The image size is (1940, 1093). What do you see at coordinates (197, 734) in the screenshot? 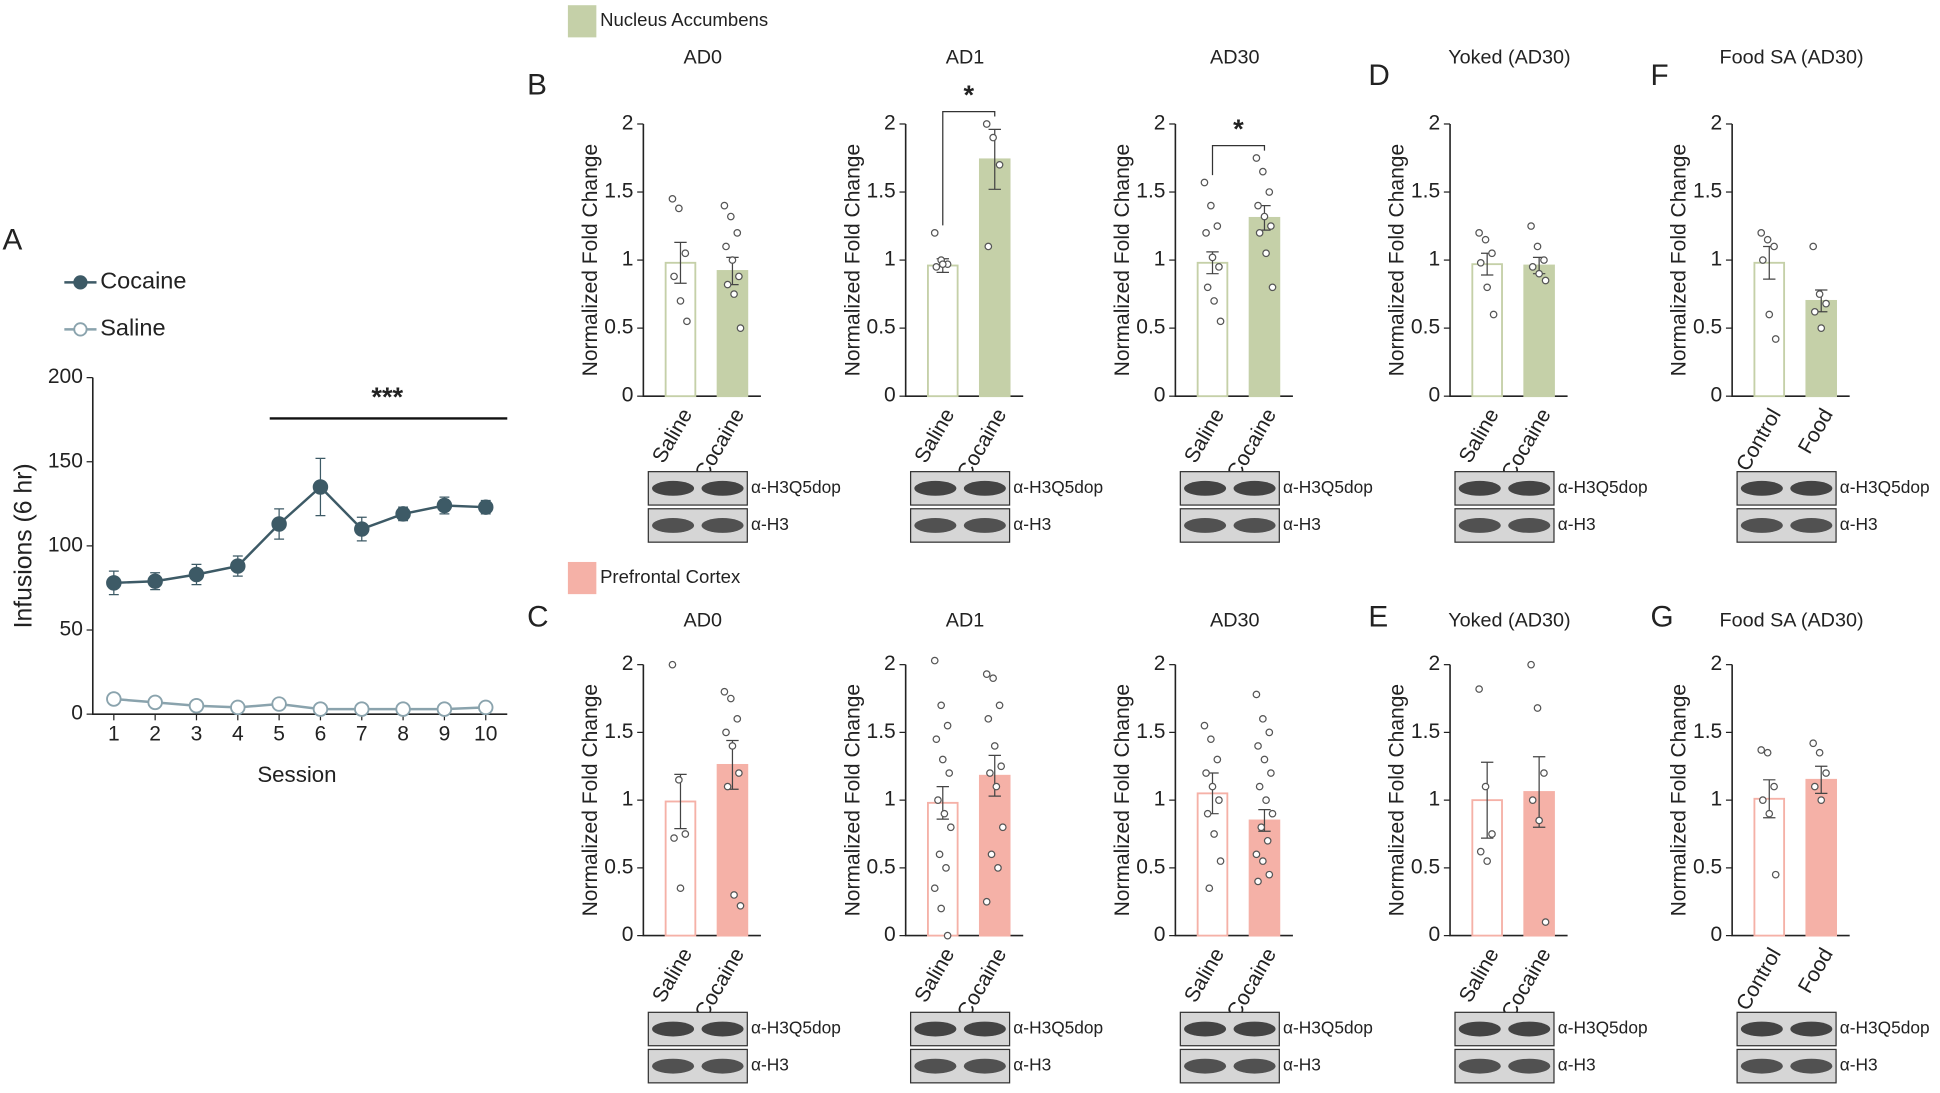
I see `x-tick-label: 3` at bounding box center [197, 734].